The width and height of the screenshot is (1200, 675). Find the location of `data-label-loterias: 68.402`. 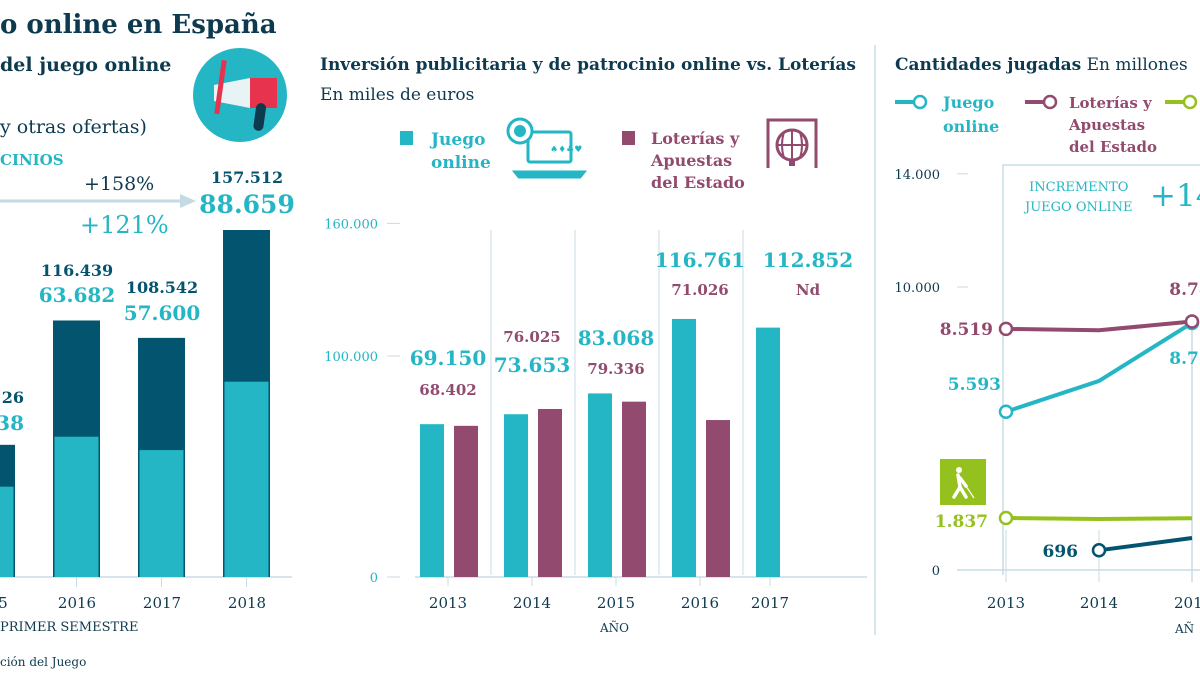

data-label-loterias: 68.402 is located at coordinates (447, 390).